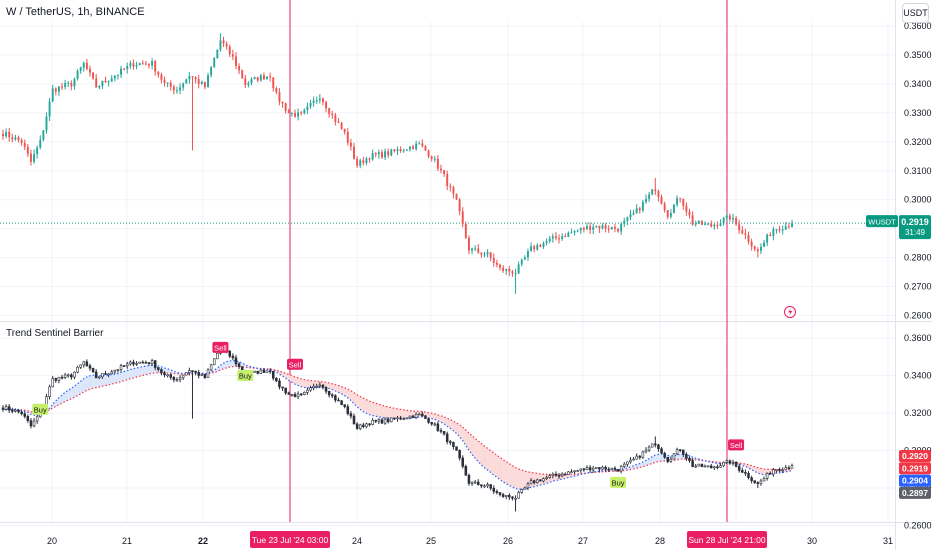  What do you see at coordinates (915, 13) in the screenshot?
I see `unit-button: USDT` at bounding box center [915, 13].